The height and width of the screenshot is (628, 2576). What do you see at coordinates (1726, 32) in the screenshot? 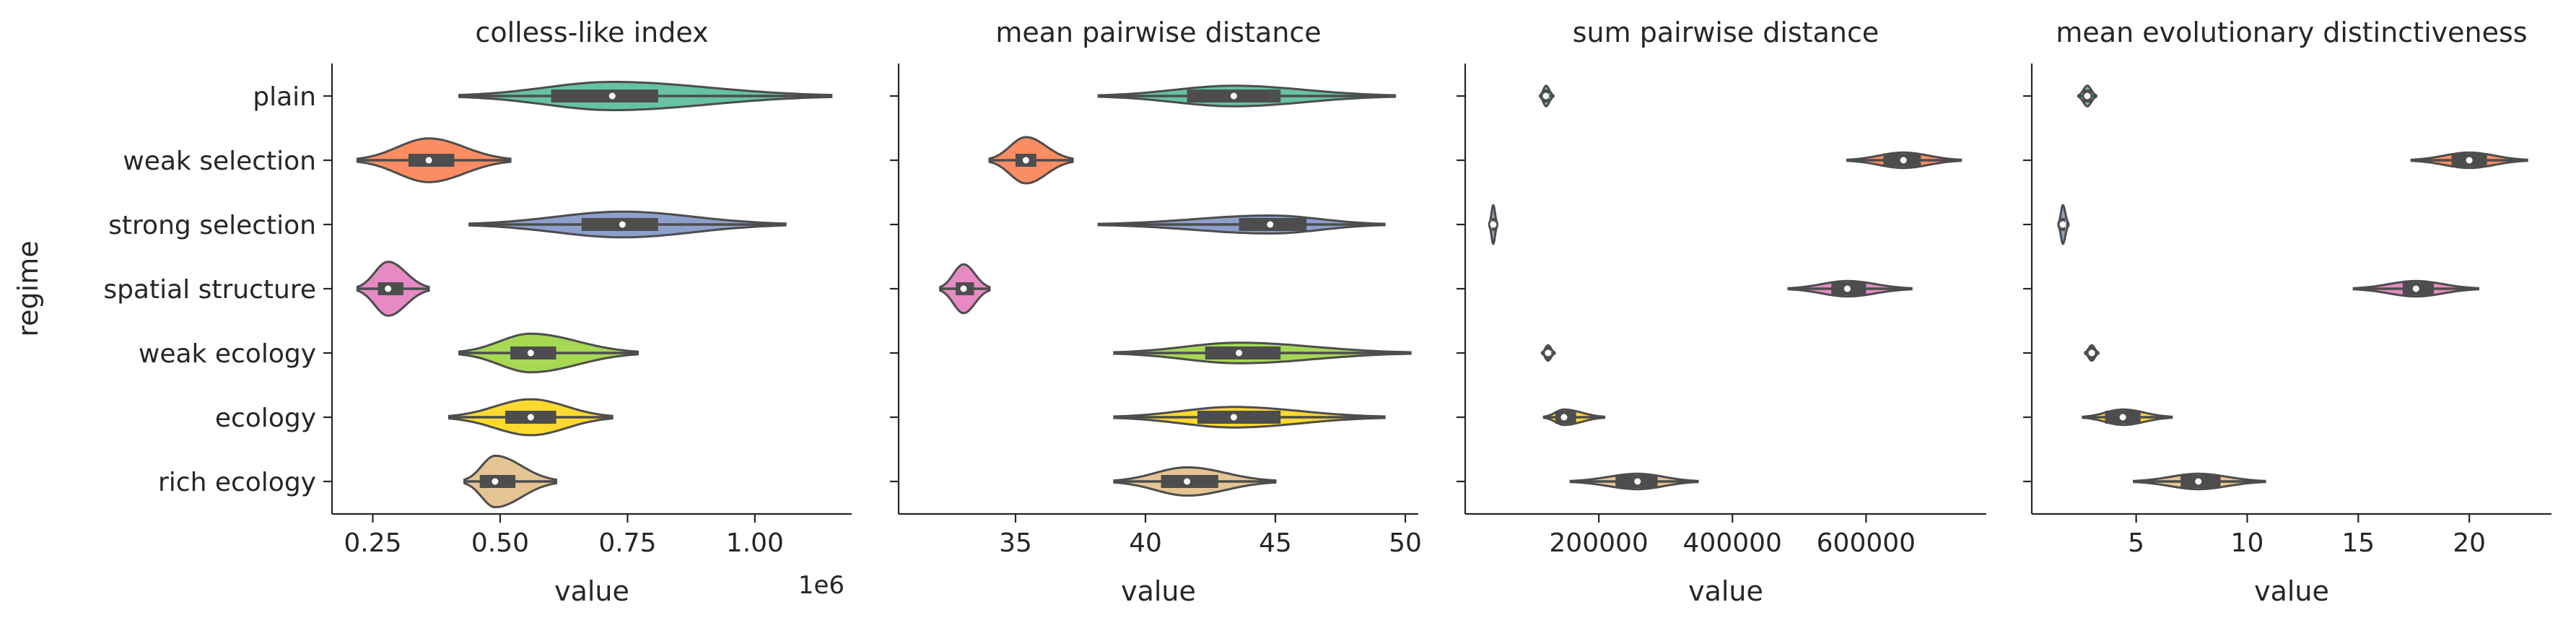
I see `panel-title-sum-pairwise-distance: sum pairwise distance` at bounding box center [1726, 32].